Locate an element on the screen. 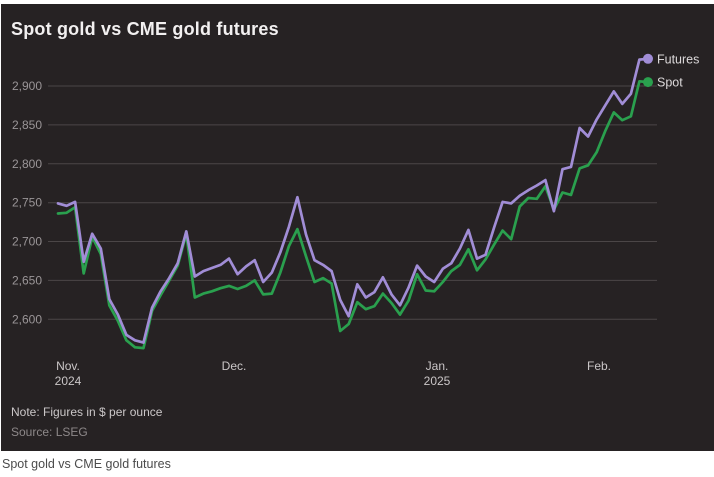  chart-note: Note: Figures in $ per ounce is located at coordinates (87, 412).